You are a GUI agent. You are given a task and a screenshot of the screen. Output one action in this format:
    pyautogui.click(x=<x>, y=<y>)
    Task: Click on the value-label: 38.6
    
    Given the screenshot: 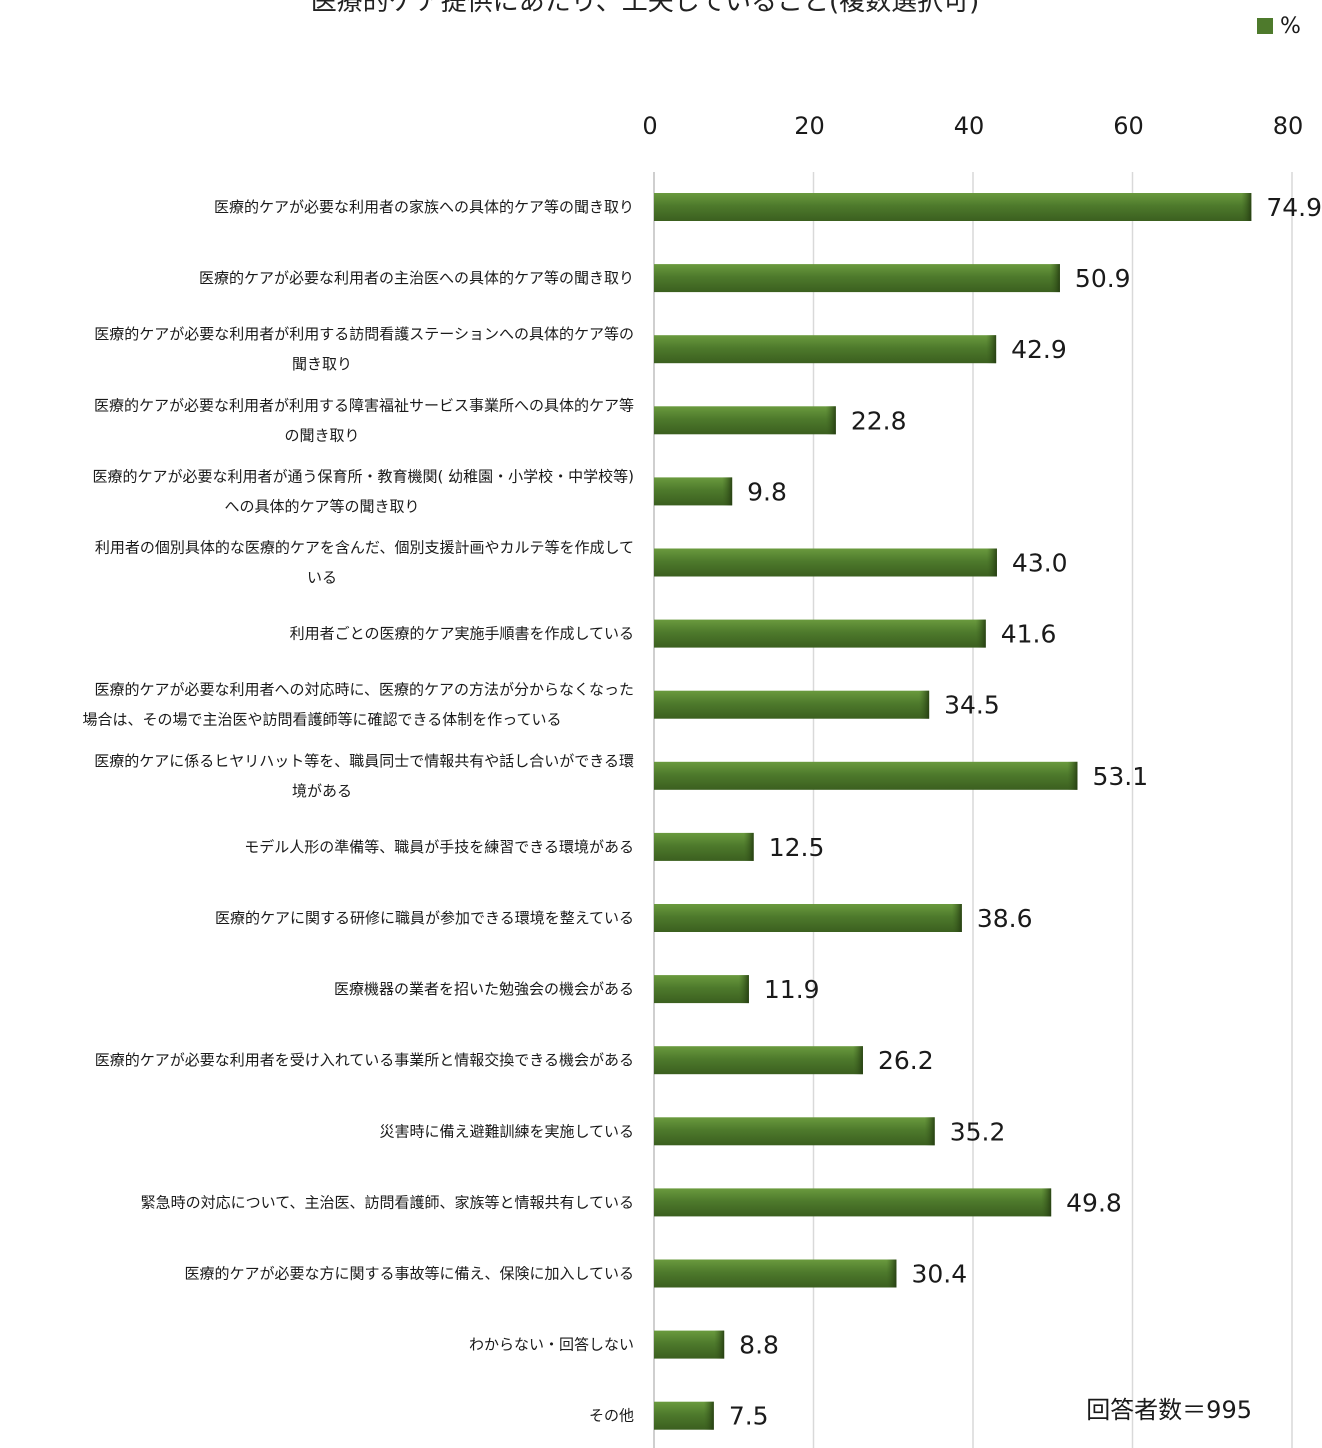 What is the action you would take?
    pyautogui.click(x=1005, y=918)
    